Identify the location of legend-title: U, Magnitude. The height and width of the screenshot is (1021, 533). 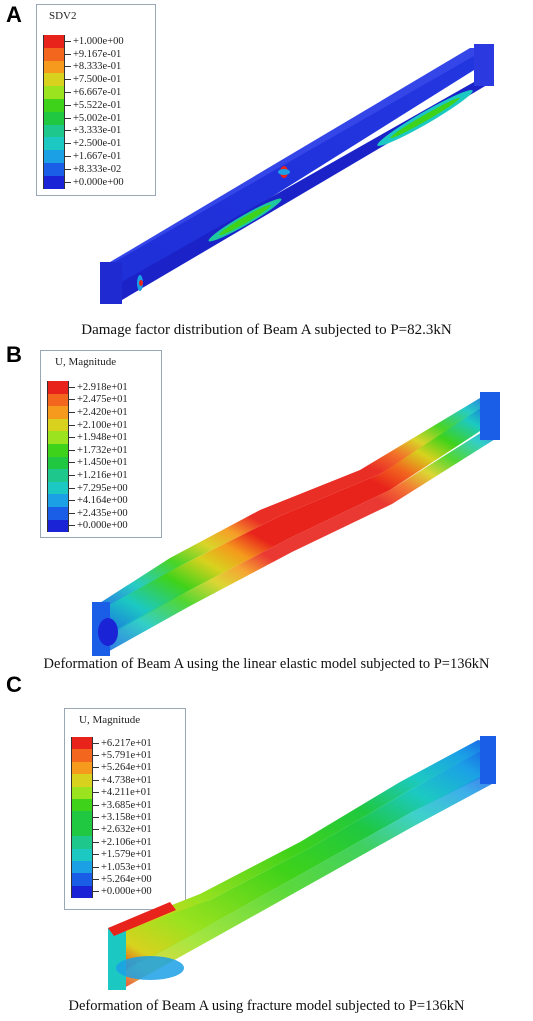
(86, 362).